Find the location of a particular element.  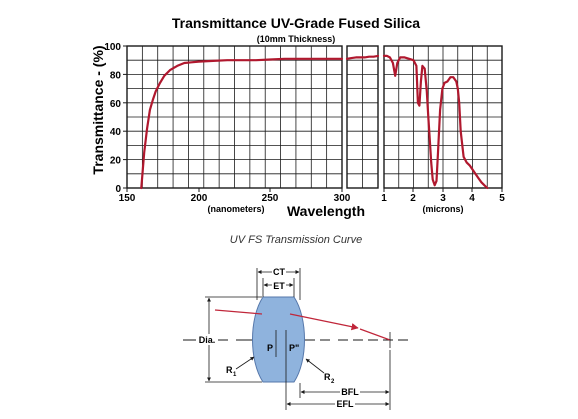

y-tick-label: 0 is located at coordinates (118, 189).